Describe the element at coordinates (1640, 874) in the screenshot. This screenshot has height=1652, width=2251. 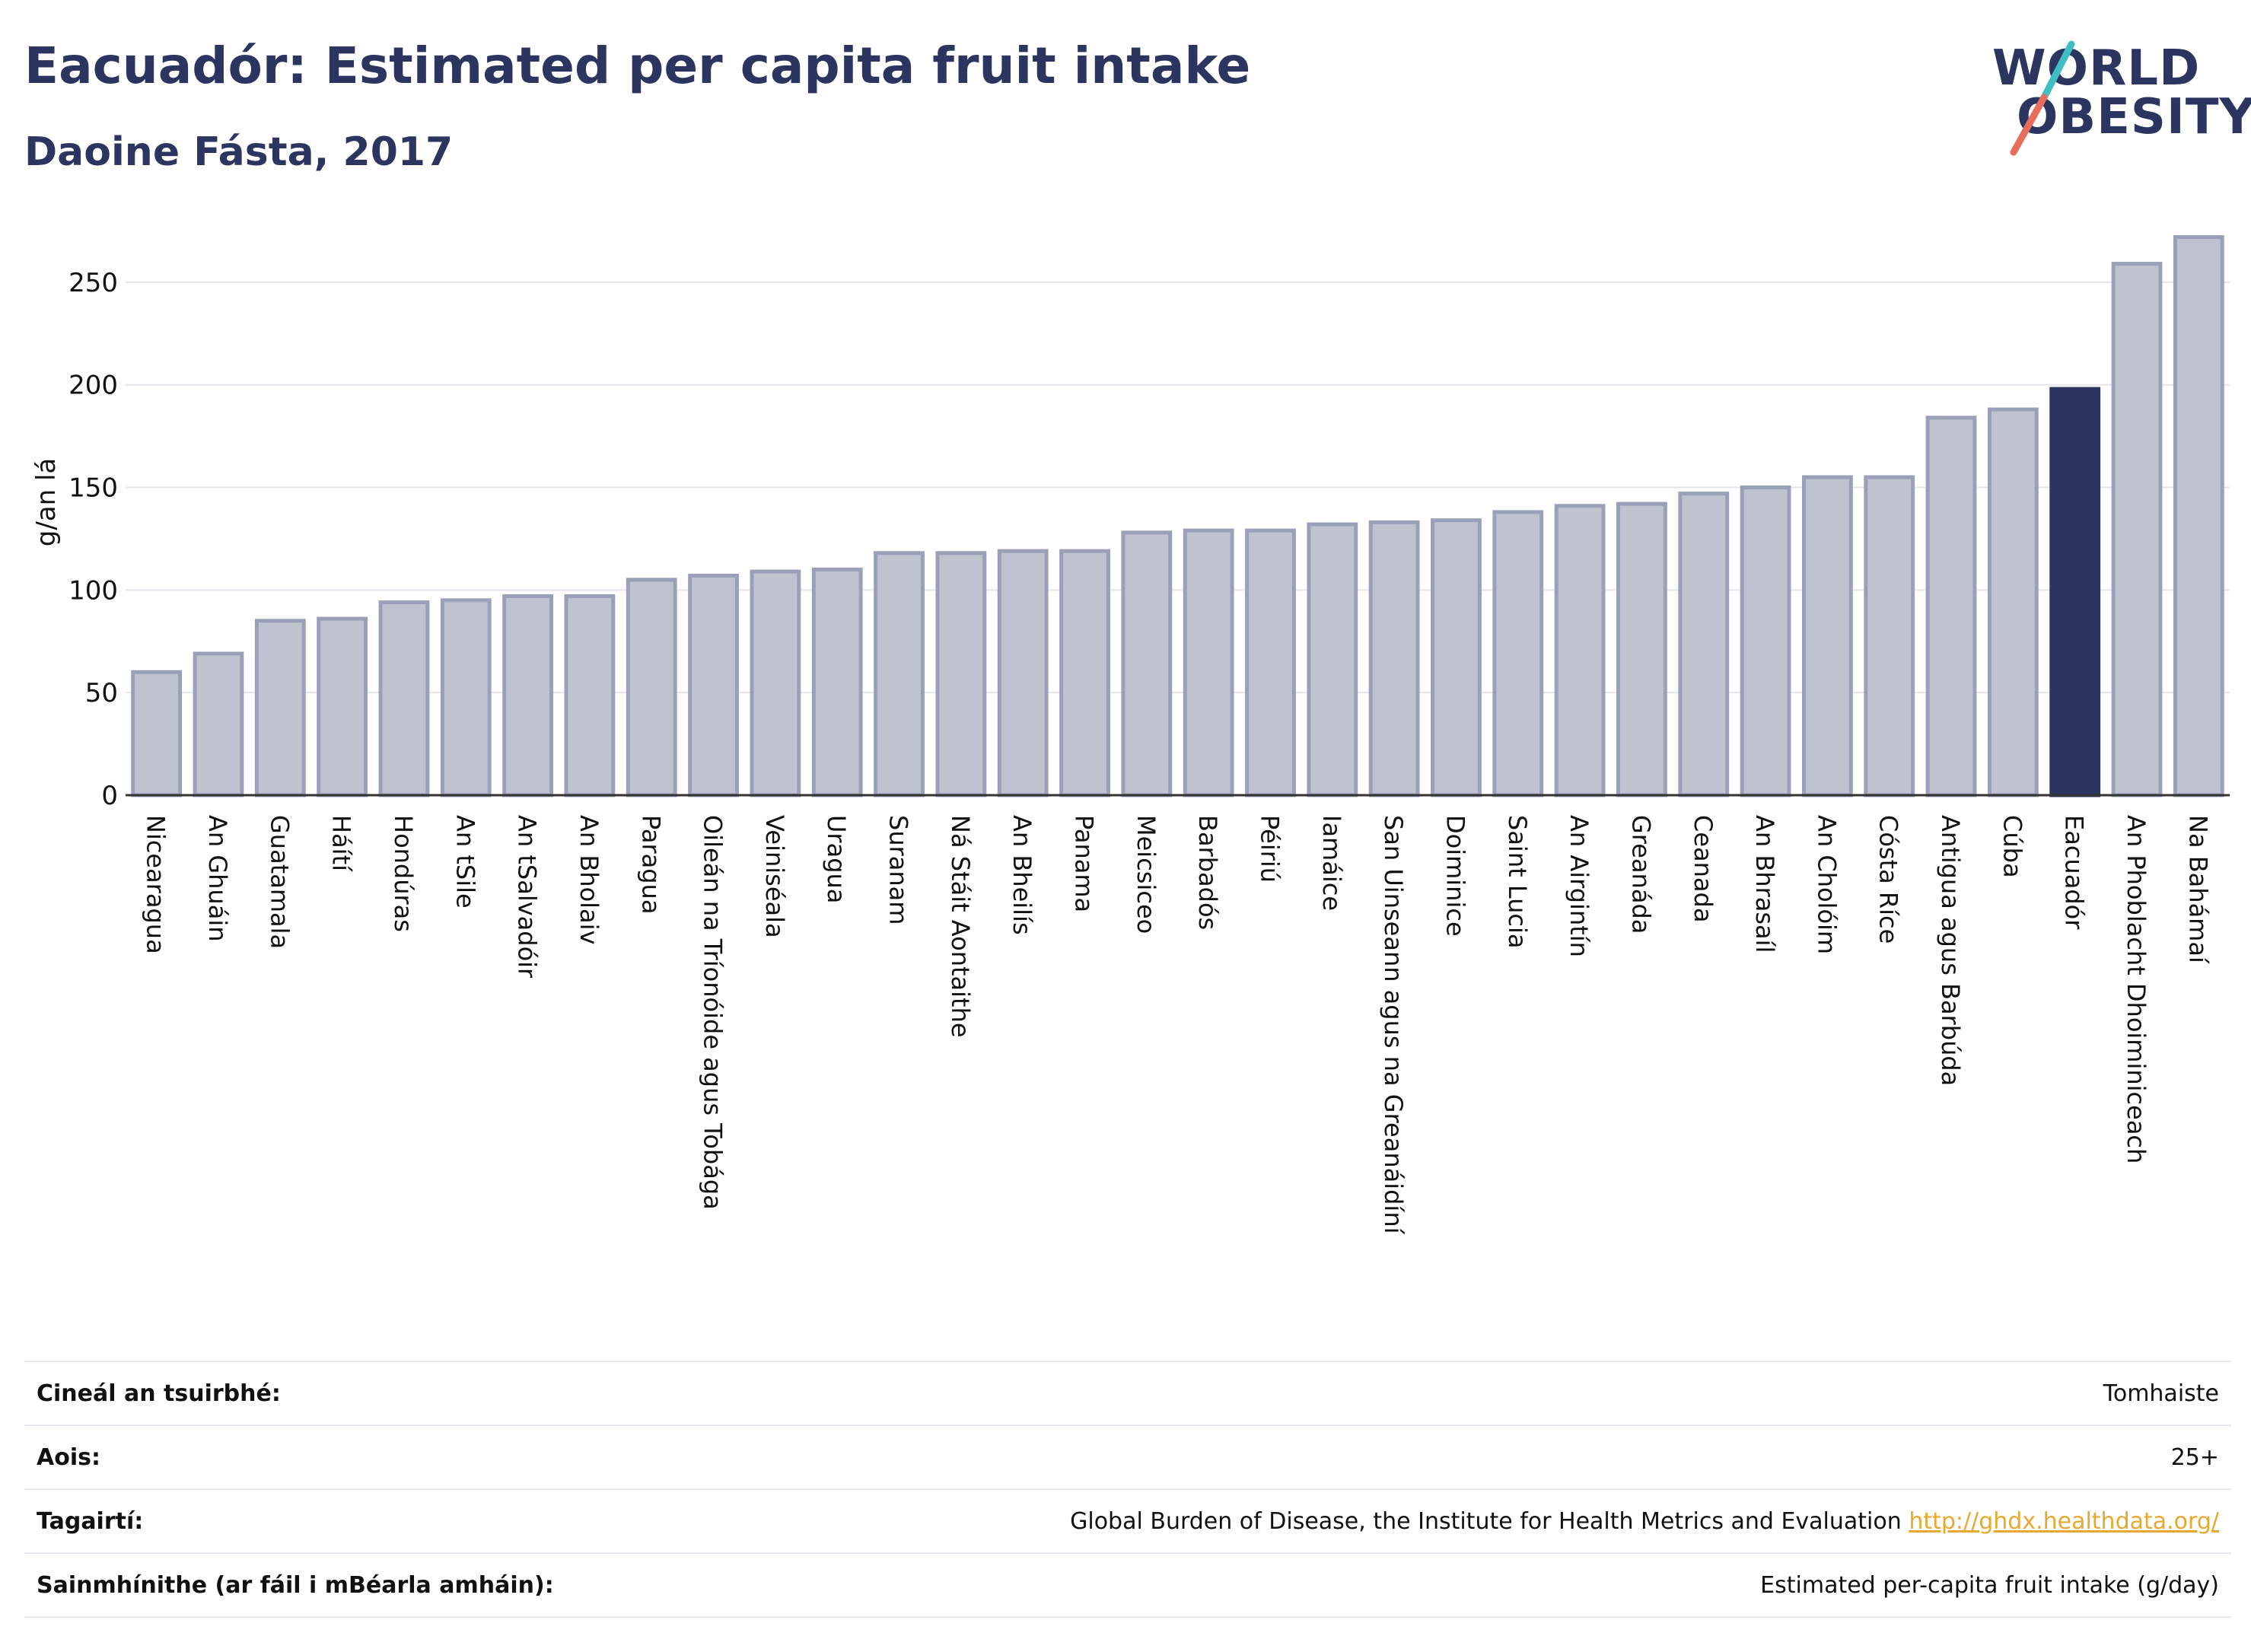
I see `x-tick-label: Greanáda` at that location.